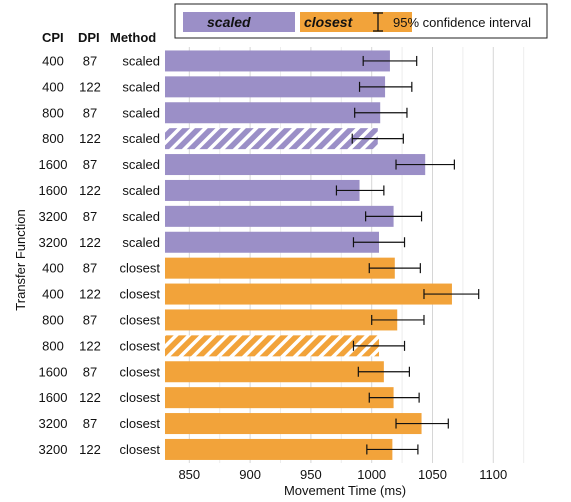 The height and width of the screenshot is (502, 571). What do you see at coordinates (371, 474) in the screenshot?
I see `x-tick-label: 1000` at bounding box center [371, 474].